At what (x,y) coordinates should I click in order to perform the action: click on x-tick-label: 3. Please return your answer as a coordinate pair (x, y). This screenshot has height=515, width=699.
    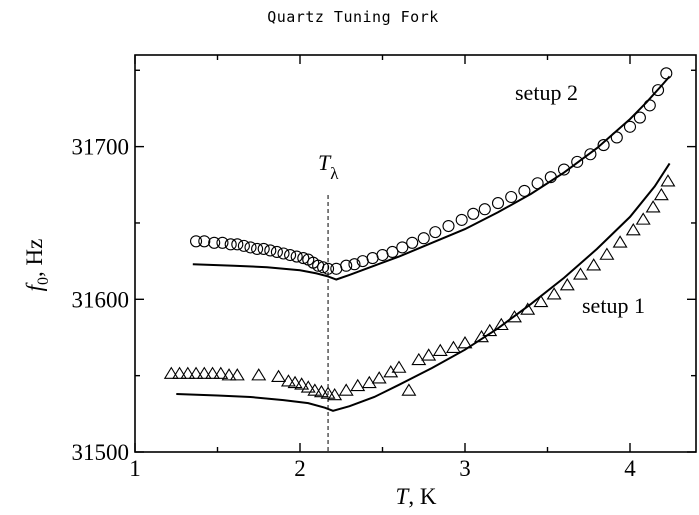
    Looking at the image, I should click on (465, 468).